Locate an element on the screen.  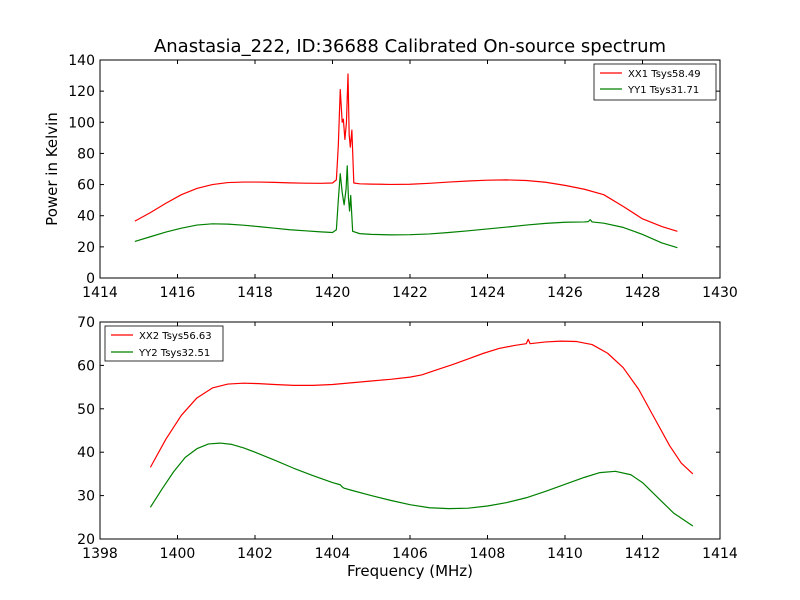
bottom-y-tick-label: 30 is located at coordinates (86, 497).